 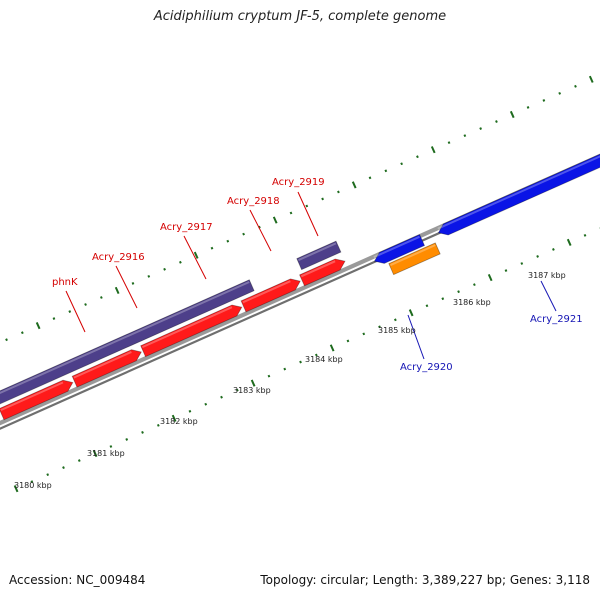 What do you see at coordinates (179, 421) in the screenshot?
I see `scale-label: 3182 kbp` at bounding box center [179, 421].